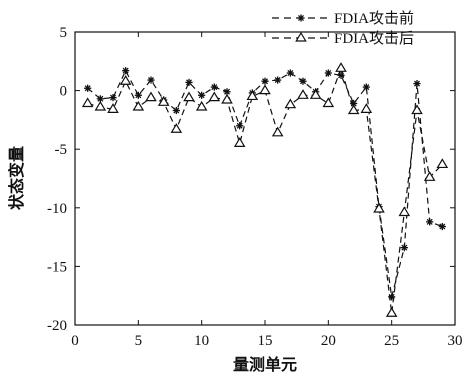  Describe the element at coordinates (75, 341) in the screenshot. I see `x-tick-label: 0` at that location.